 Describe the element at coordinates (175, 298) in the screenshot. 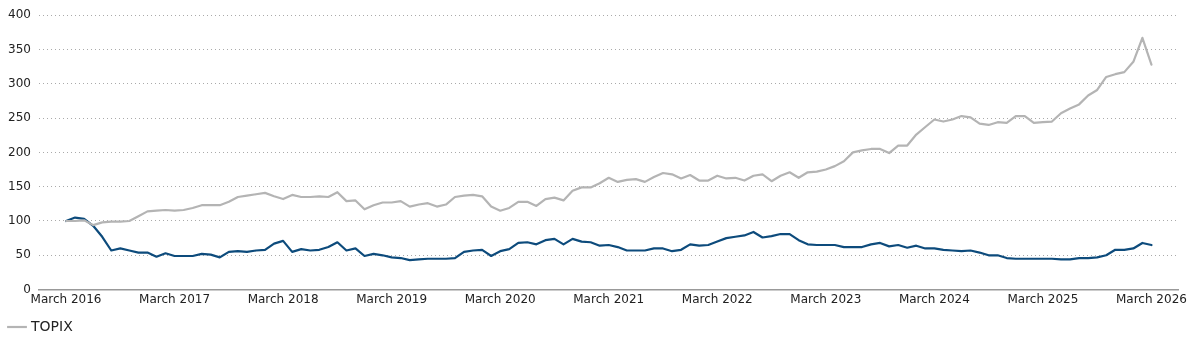

I see `x-tick-label: March 2017` at that location.